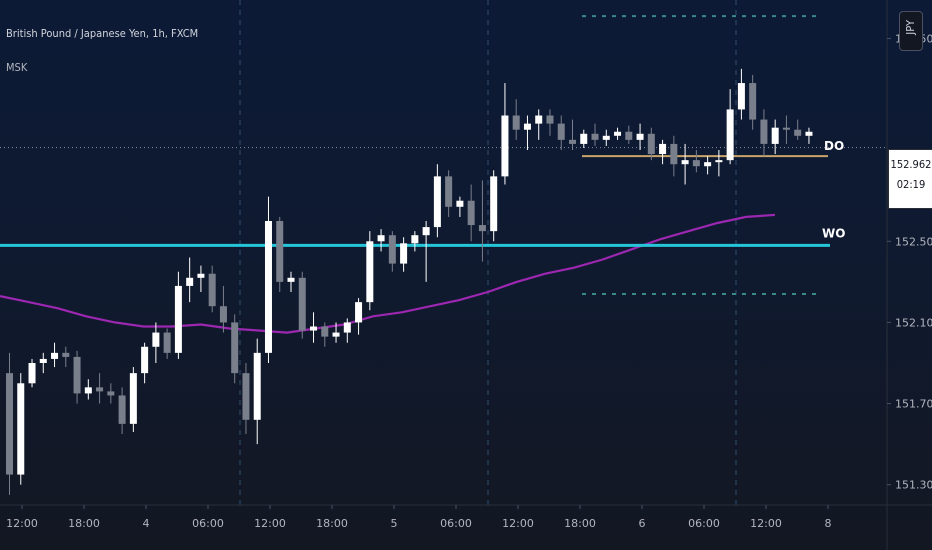 The width and height of the screenshot is (932, 550). Describe the element at coordinates (910, 27) in the screenshot. I see `currency-label: JPY` at that location.